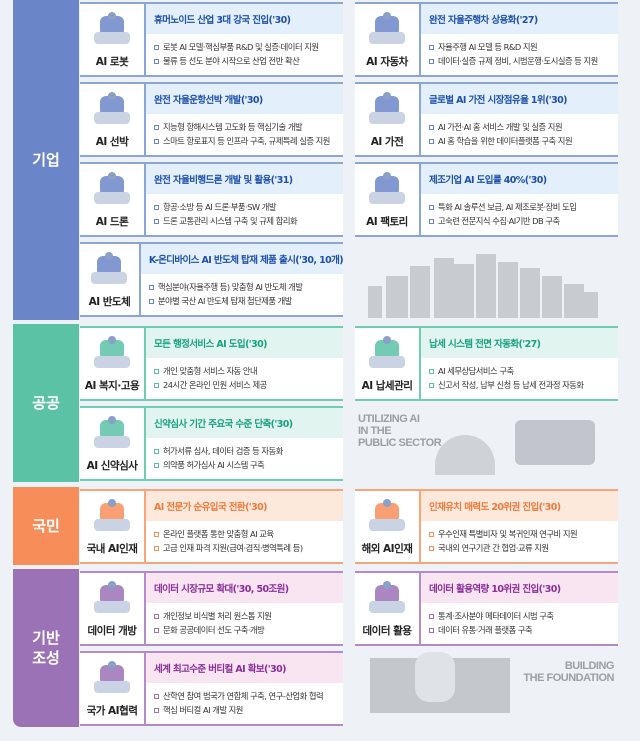 The height and width of the screenshot is (741, 640). I want to click on bullet-item: 물류 등 선도 분야 시작으로 산업 전반 확산, so click(248, 61).